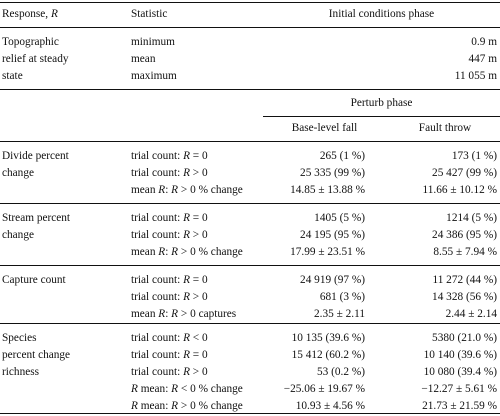 The height and width of the screenshot is (416, 500). I want to click on base-level-fall-cell: 681 (3 %), so click(342, 297).